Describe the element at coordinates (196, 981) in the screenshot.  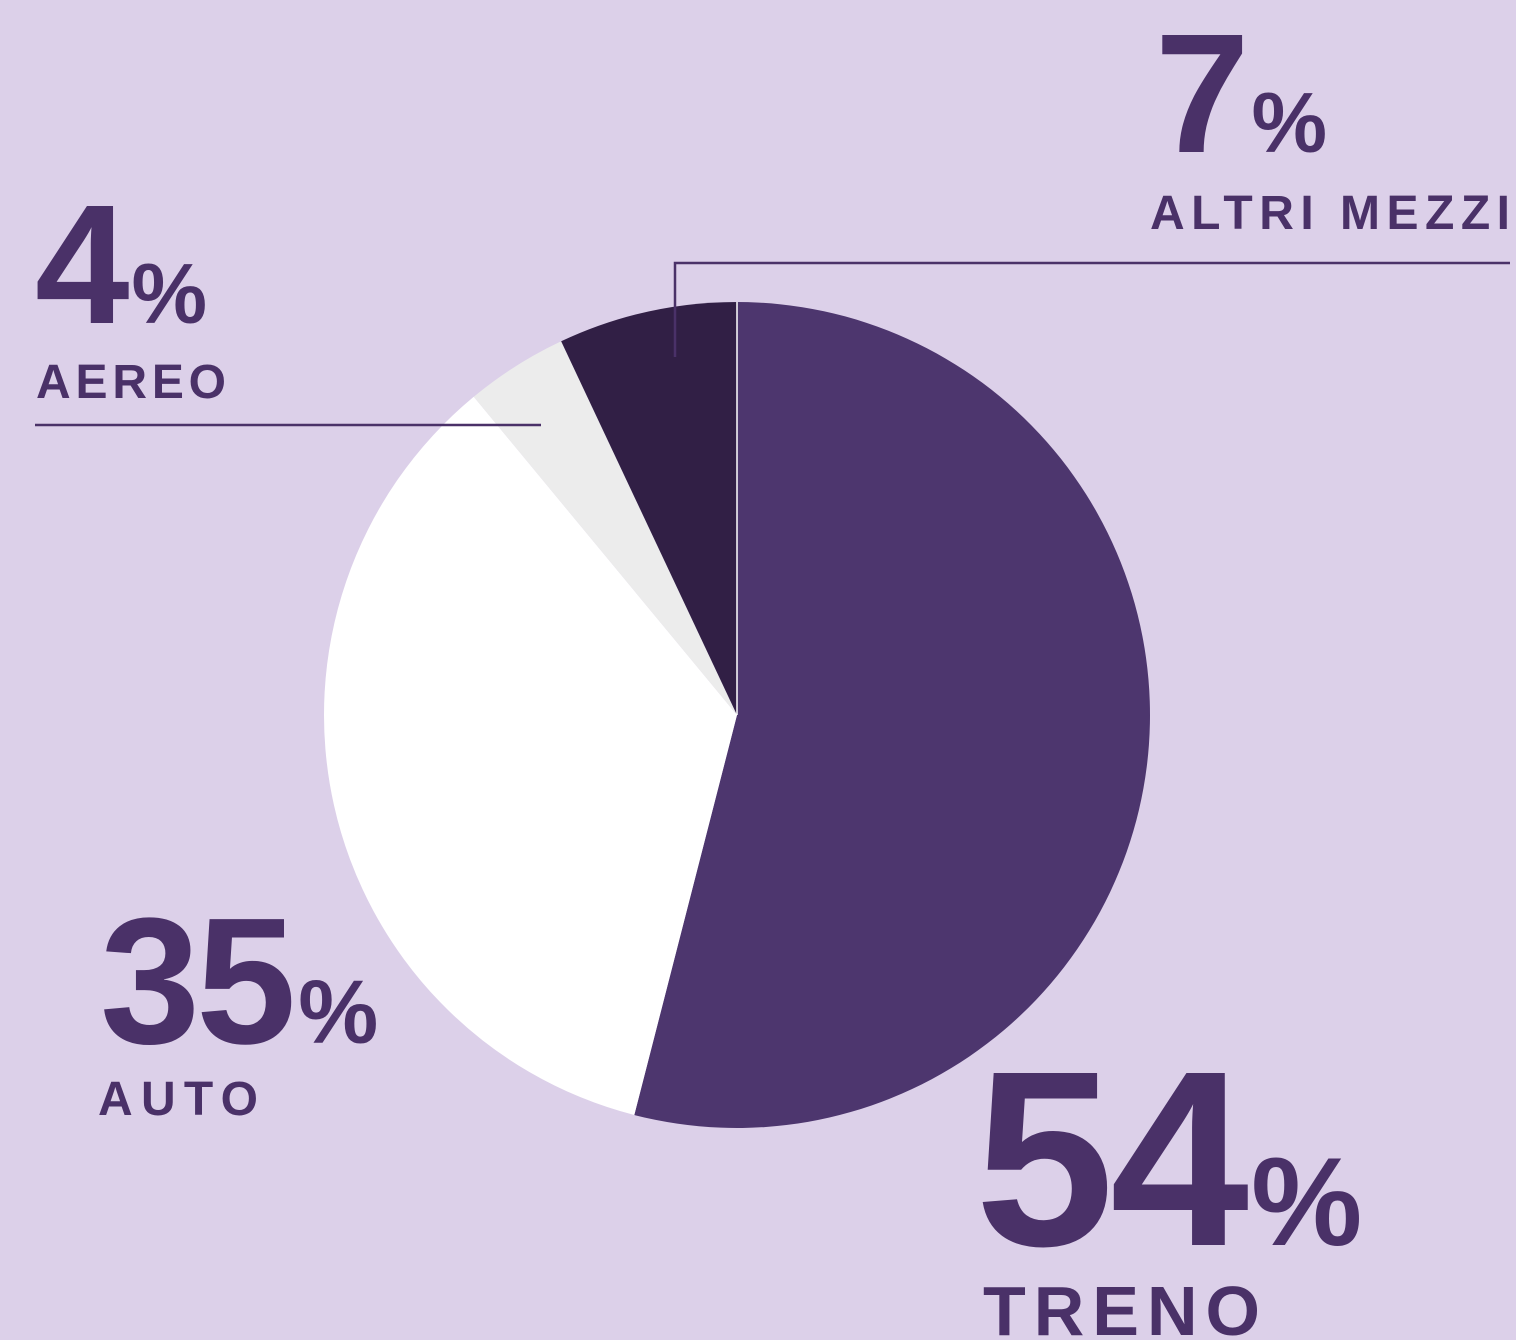
I see `value-number: 35` at that location.